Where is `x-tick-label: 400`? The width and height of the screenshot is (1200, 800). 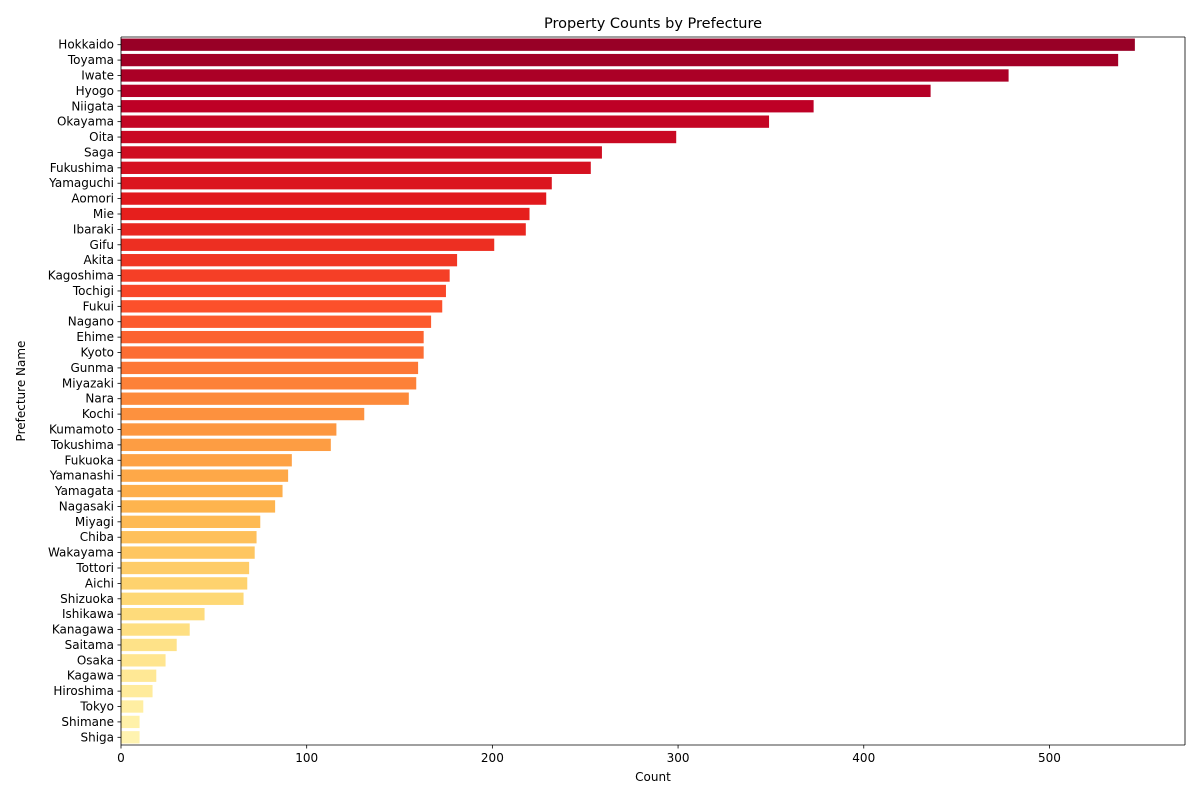 x-tick-label: 400 is located at coordinates (863, 758).